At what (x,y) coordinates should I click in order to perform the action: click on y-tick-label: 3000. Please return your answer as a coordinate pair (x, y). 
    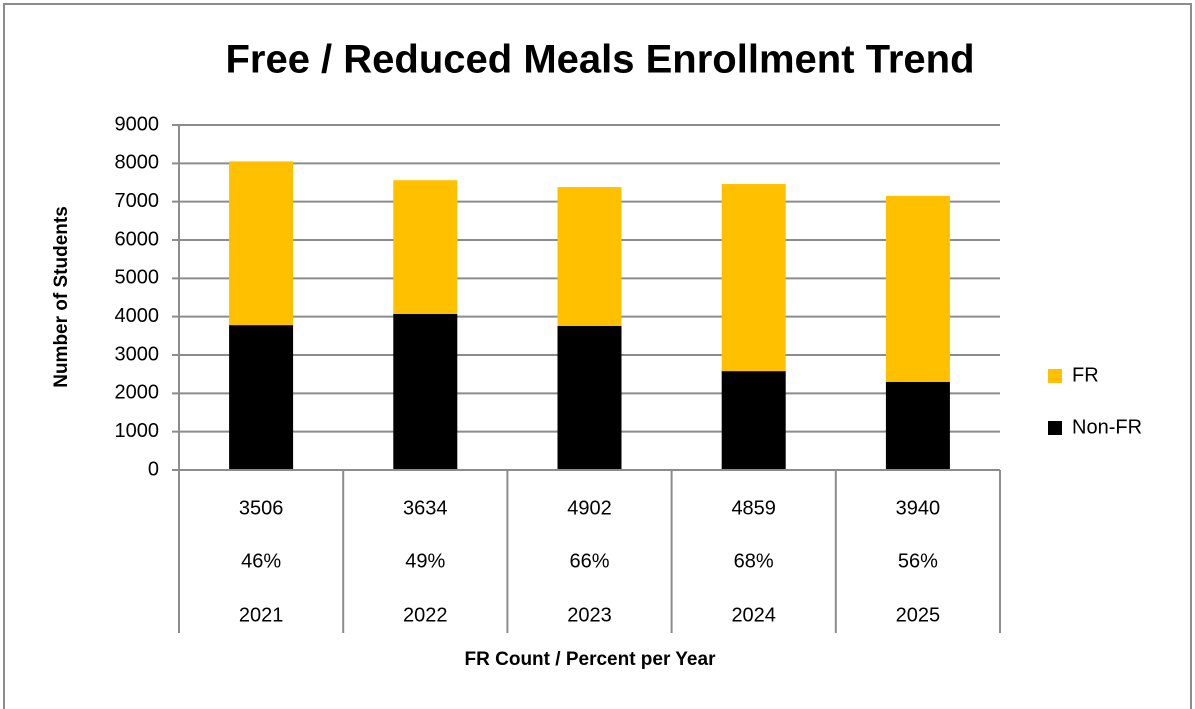
    Looking at the image, I should click on (137, 354).